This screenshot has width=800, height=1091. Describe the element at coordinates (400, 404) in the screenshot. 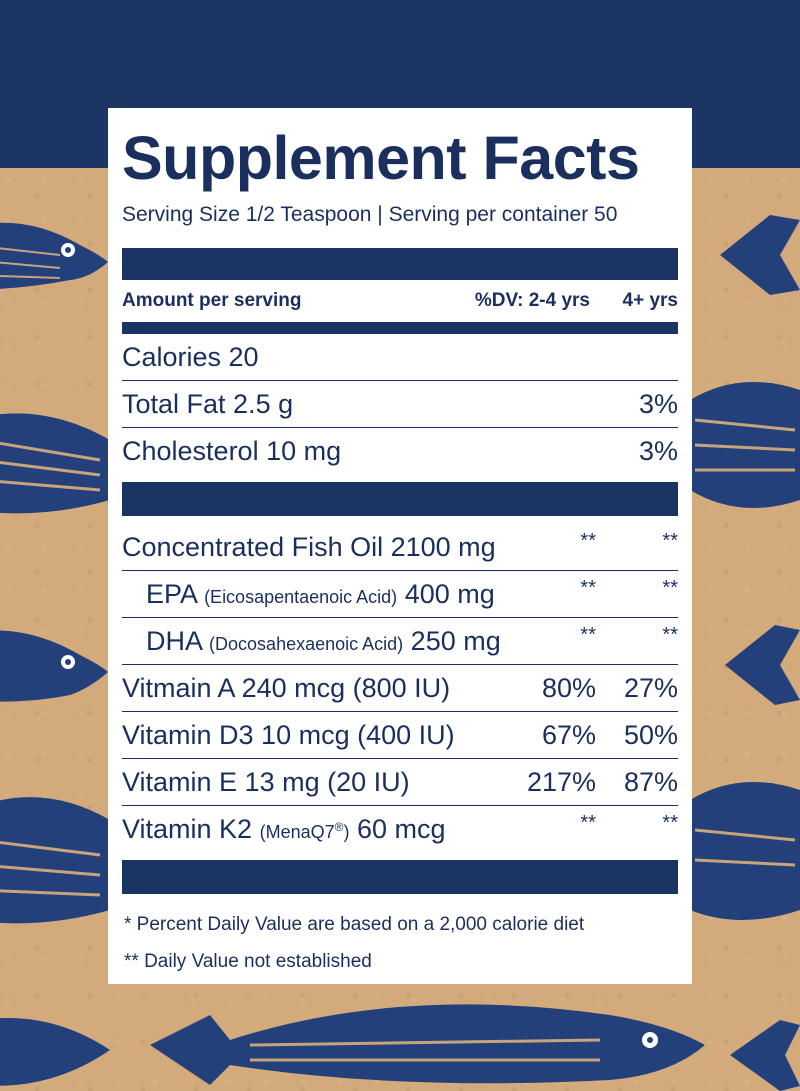

I see `nutrient-row-total-fat: Total Fat 2.5 g 3%` at that location.